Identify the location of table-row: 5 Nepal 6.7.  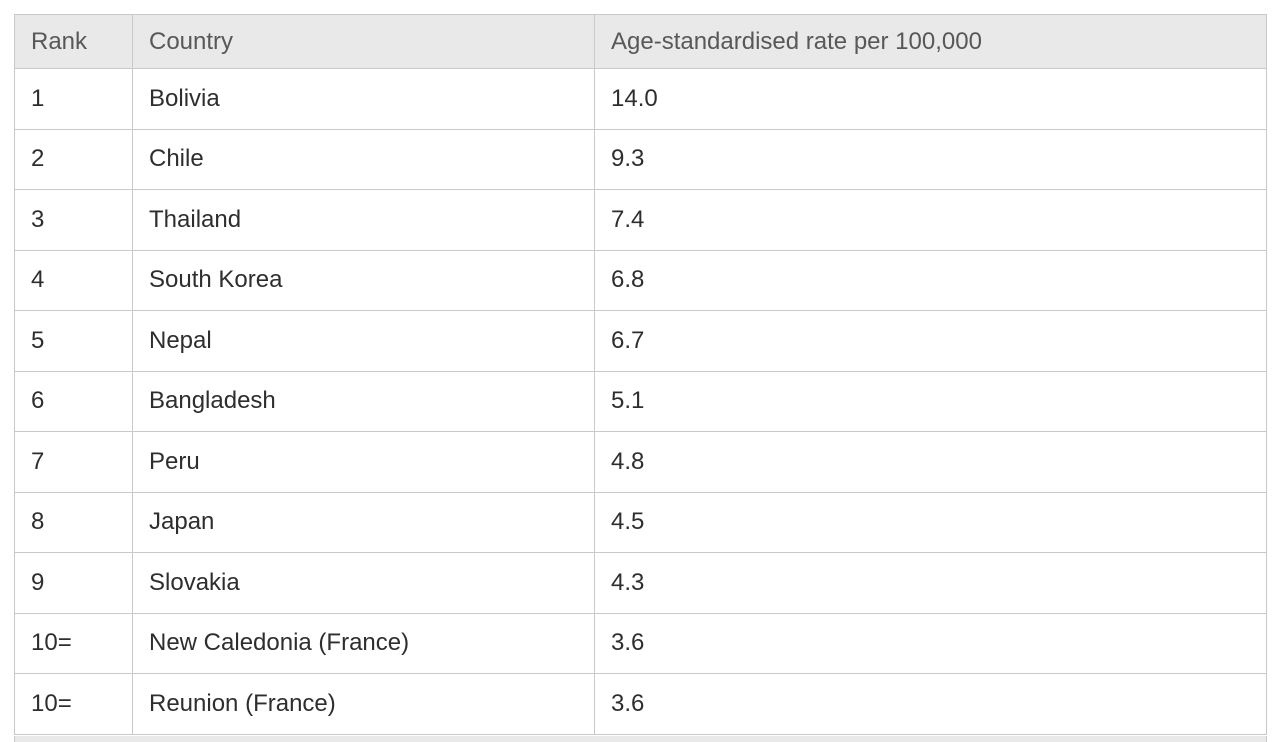
(640, 341).